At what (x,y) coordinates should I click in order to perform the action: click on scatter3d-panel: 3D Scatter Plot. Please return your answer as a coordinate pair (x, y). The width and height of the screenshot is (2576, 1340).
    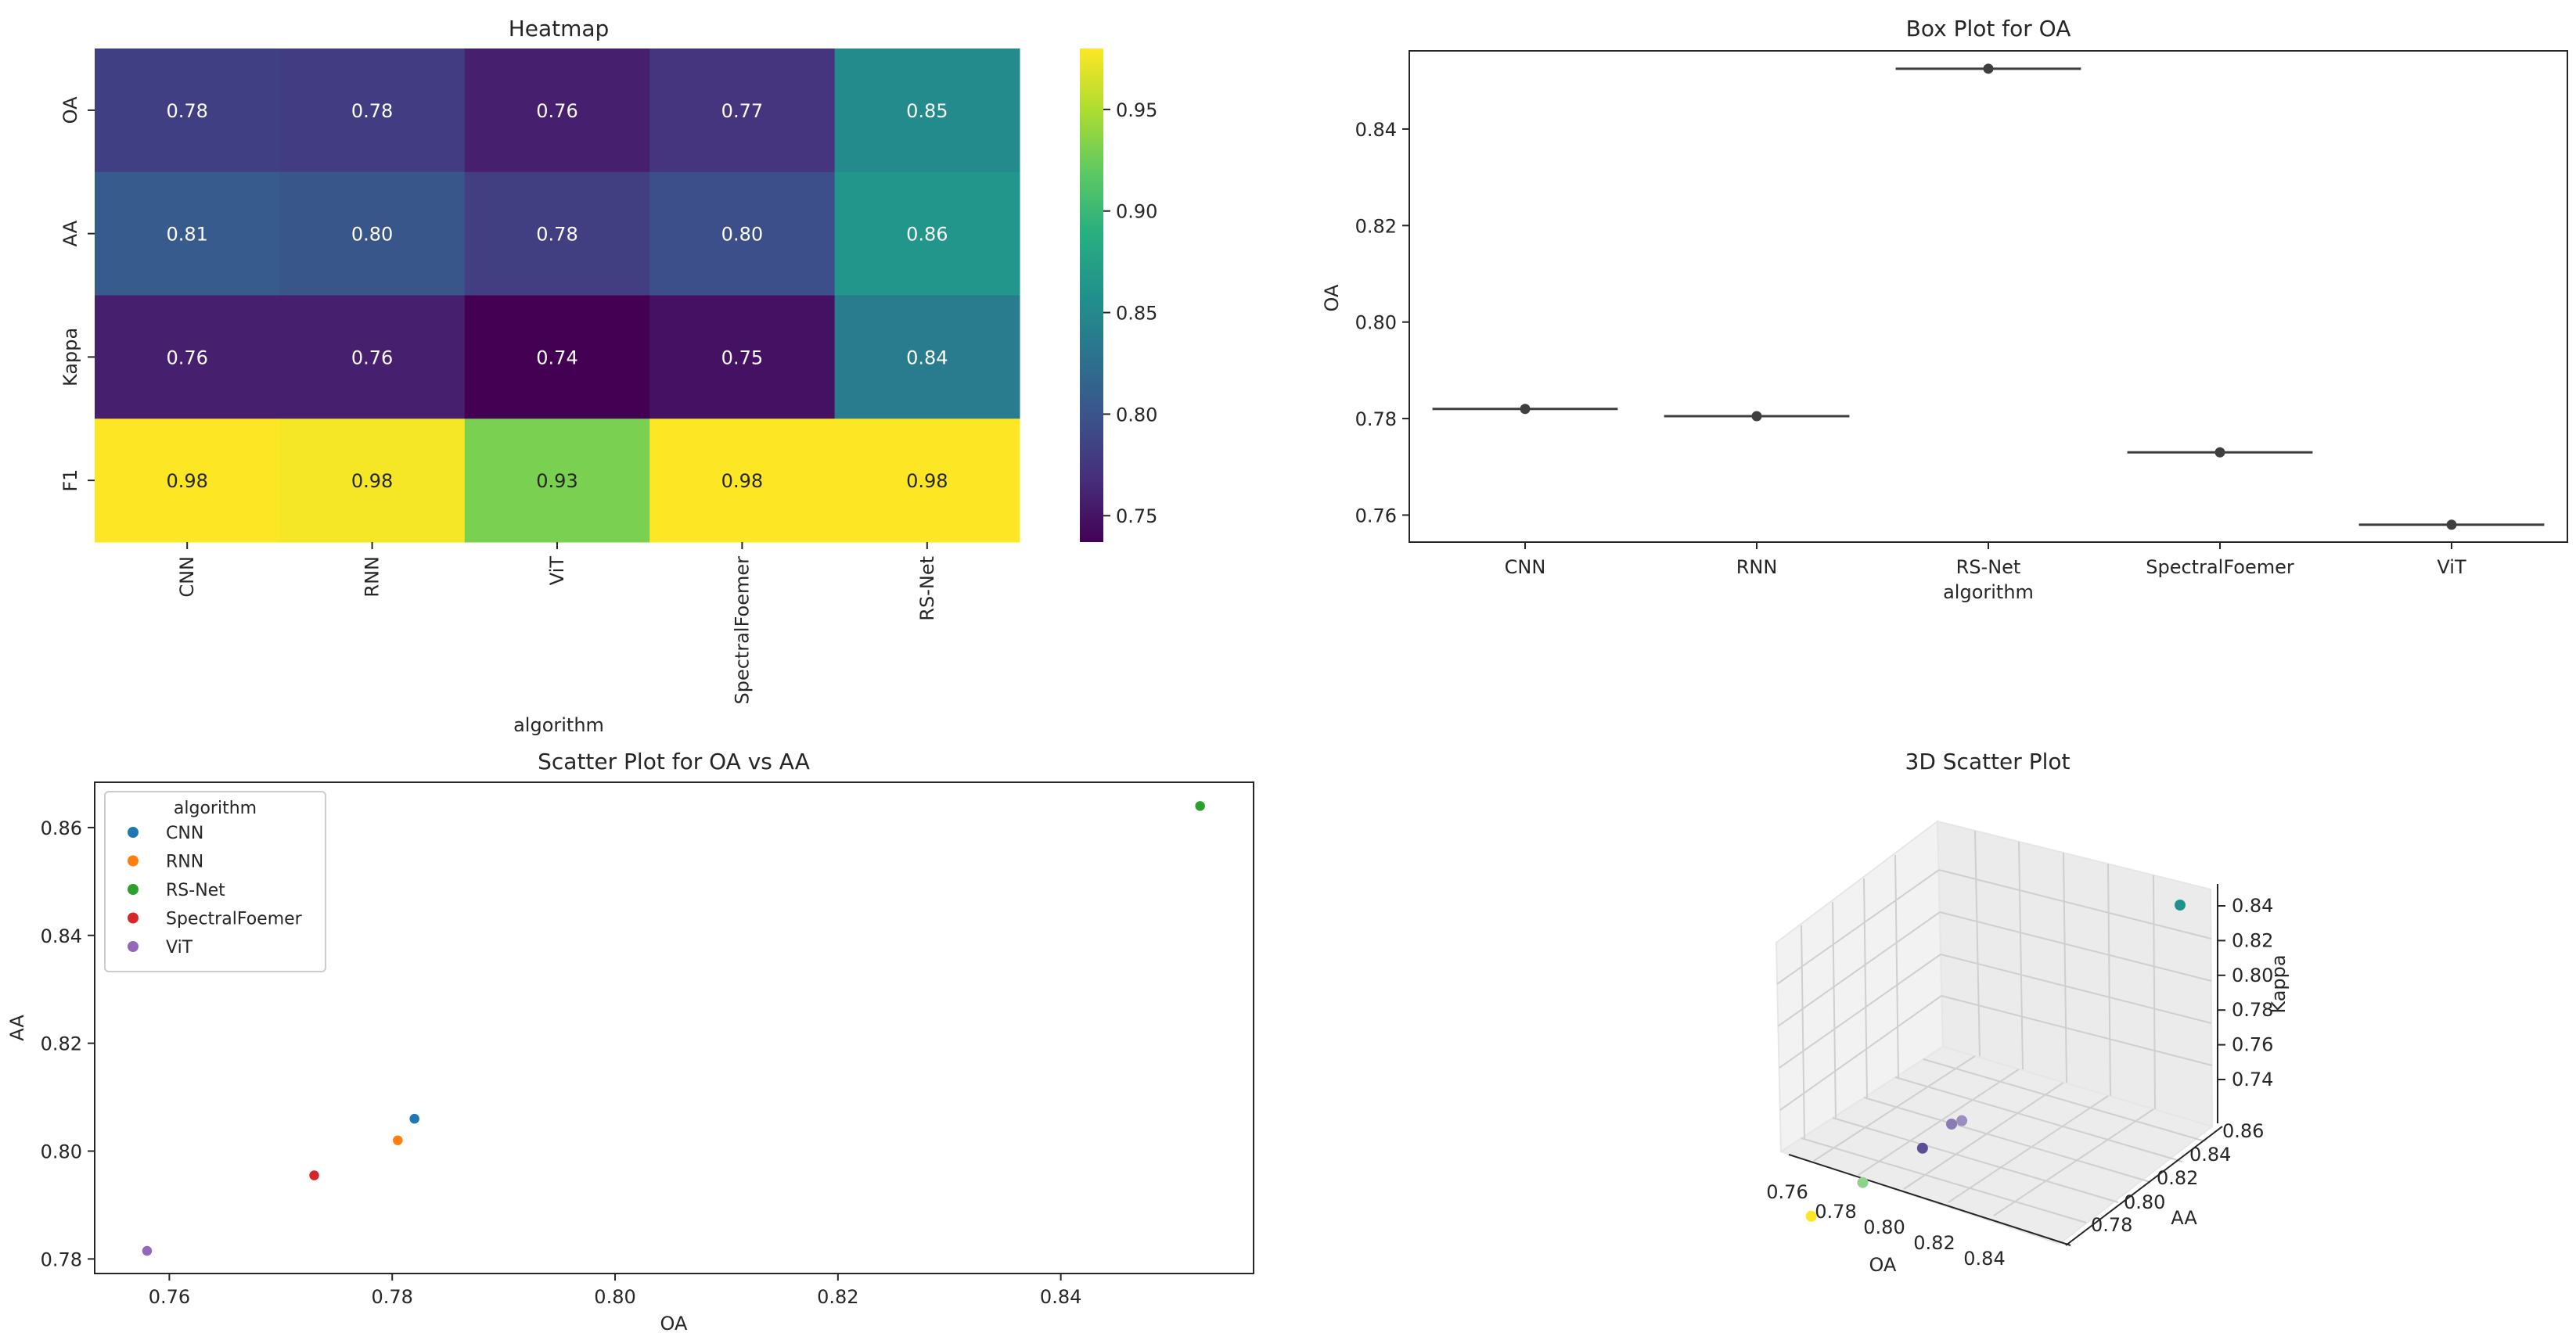
    Looking at the image, I should click on (2028, 1012).